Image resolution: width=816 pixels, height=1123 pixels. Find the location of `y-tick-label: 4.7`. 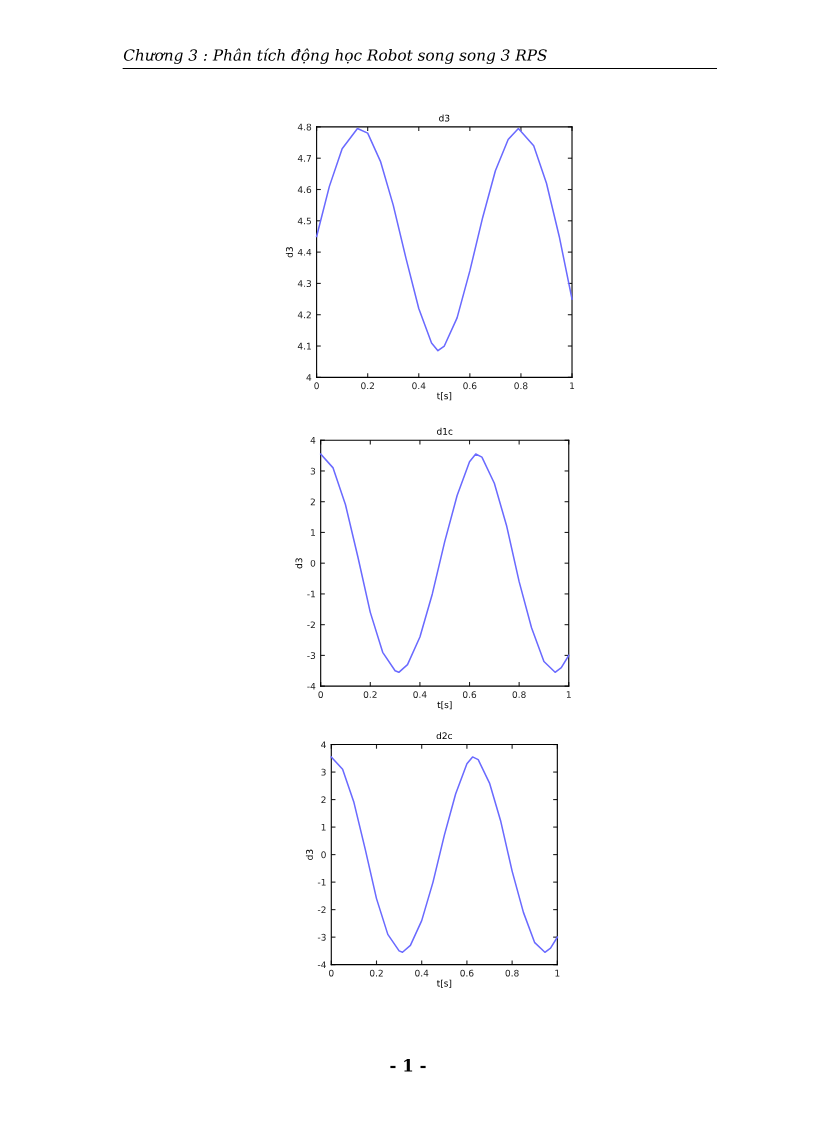

y-tick-label: 4.7 is located at coordinates (304, 158).